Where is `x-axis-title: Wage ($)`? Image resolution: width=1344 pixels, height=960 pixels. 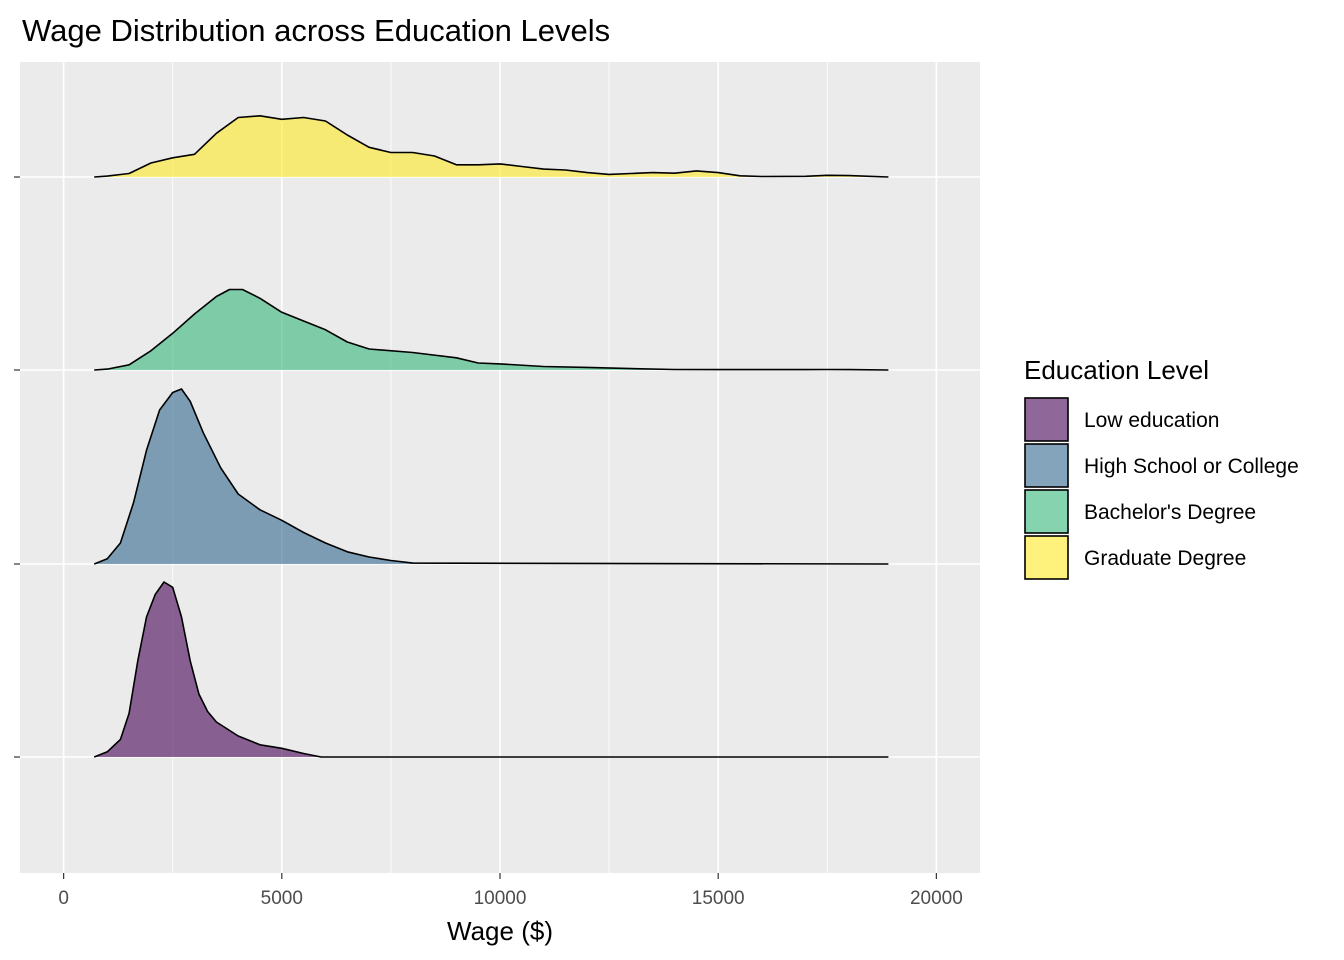
x-axis-title: Wage ($) is located at coordinates (500, 931).